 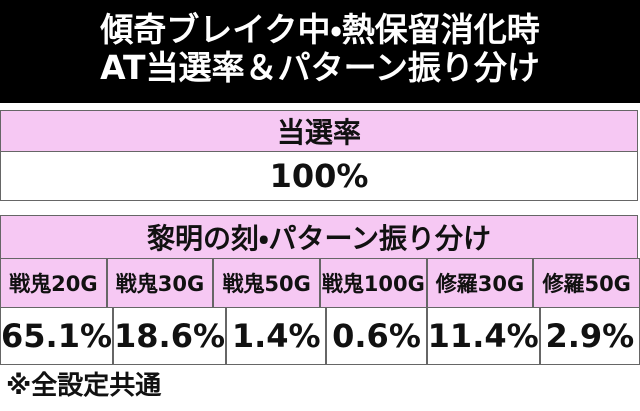 I want to click on value-cell: 0.6%, so click(x=376, y=336).